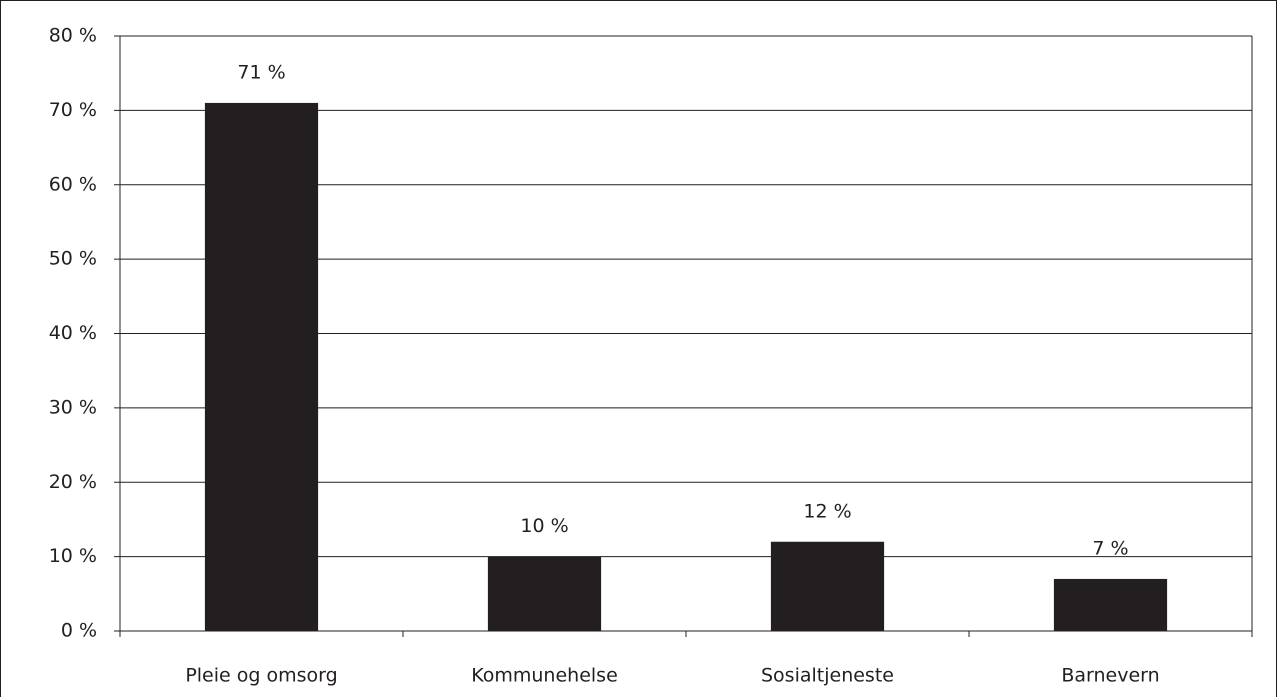 Image resolution: width=1277 pixels, height=697 pixels. What do you see at coordinates (261, 72) in the screenshot?
I see `value-label: 71 %` at bounding box center [261, 72].